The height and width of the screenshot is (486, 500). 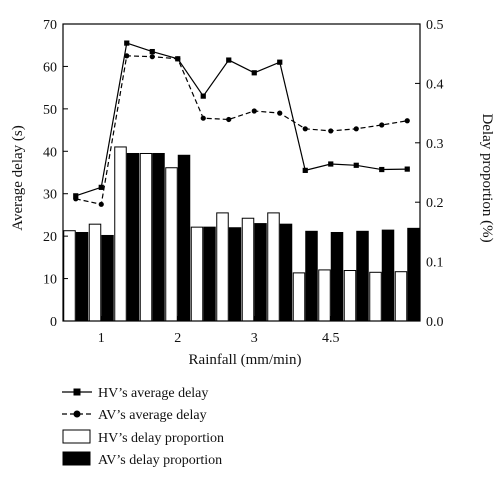 I want to click on legend-hv-bar-swatch, so click(x=76, y=436).